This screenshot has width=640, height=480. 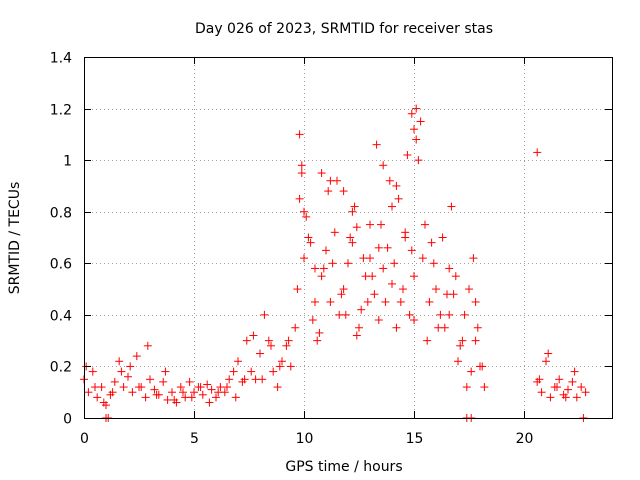 I want to click on y-tick-label: 0.4, so click(x=61, y=317).